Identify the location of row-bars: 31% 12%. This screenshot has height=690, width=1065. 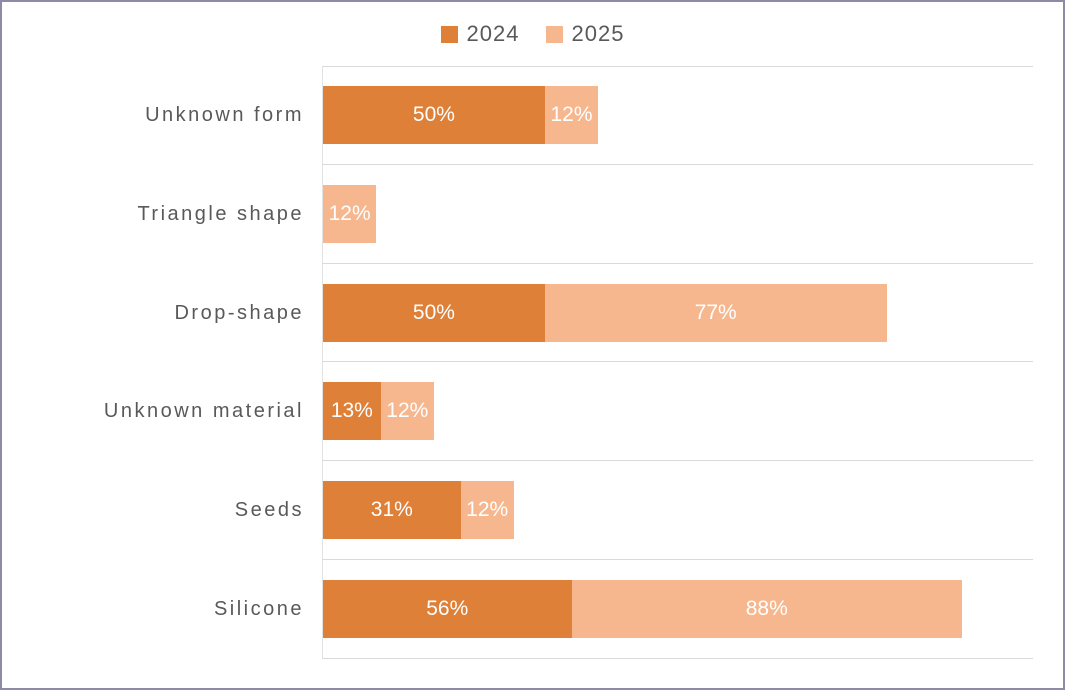
(677, 511).